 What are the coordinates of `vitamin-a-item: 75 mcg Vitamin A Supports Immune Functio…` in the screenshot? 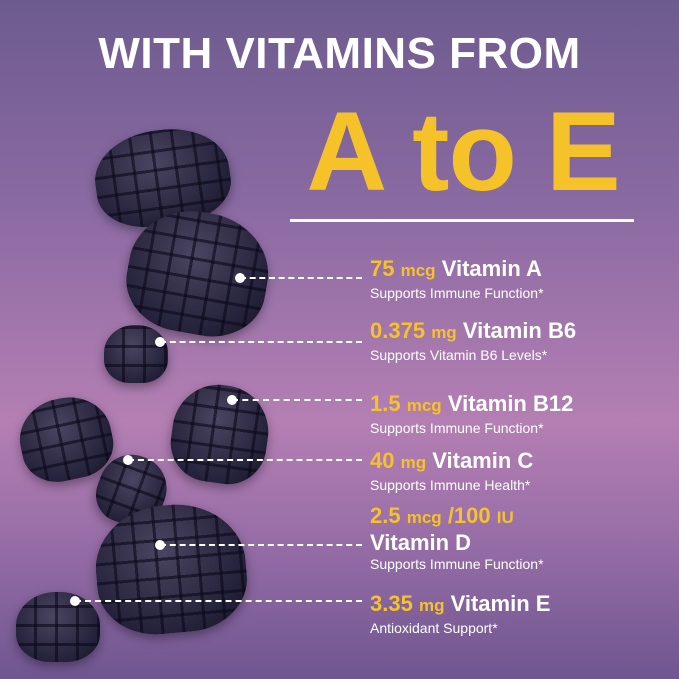 It's located at (457, 279).